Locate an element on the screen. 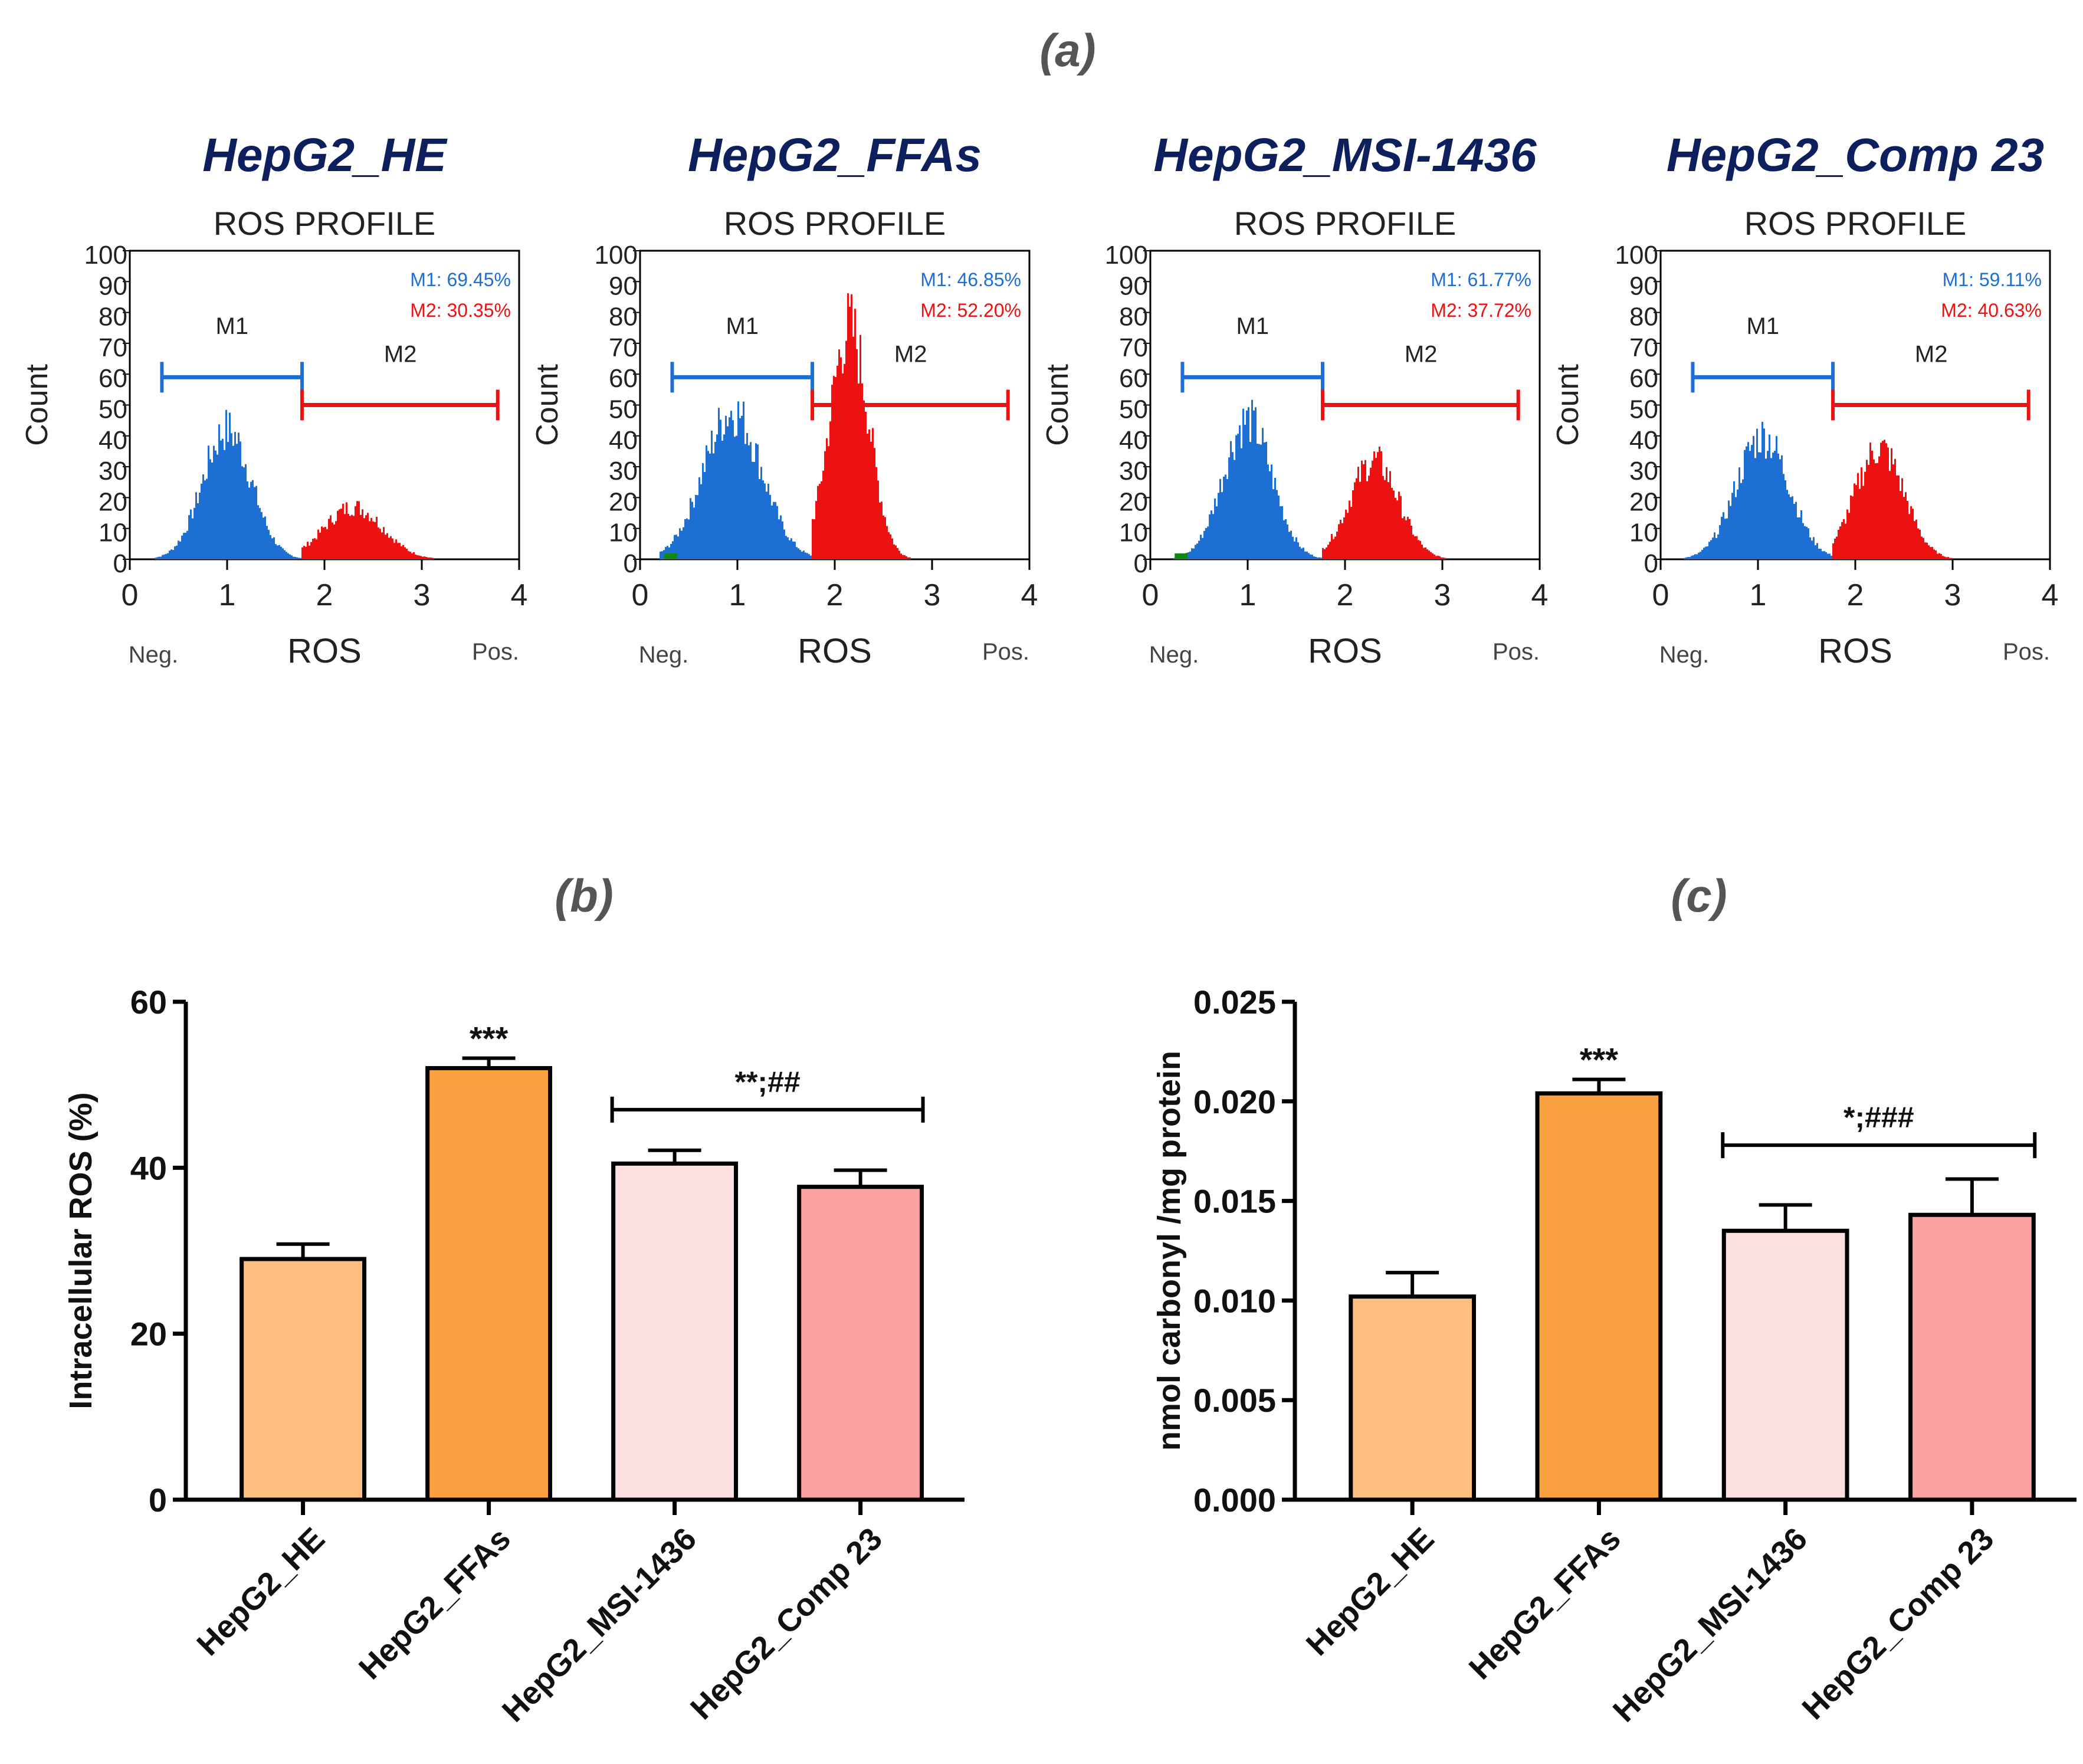  flow-pos-label: Pos. is located at coordinates (1516, 652).